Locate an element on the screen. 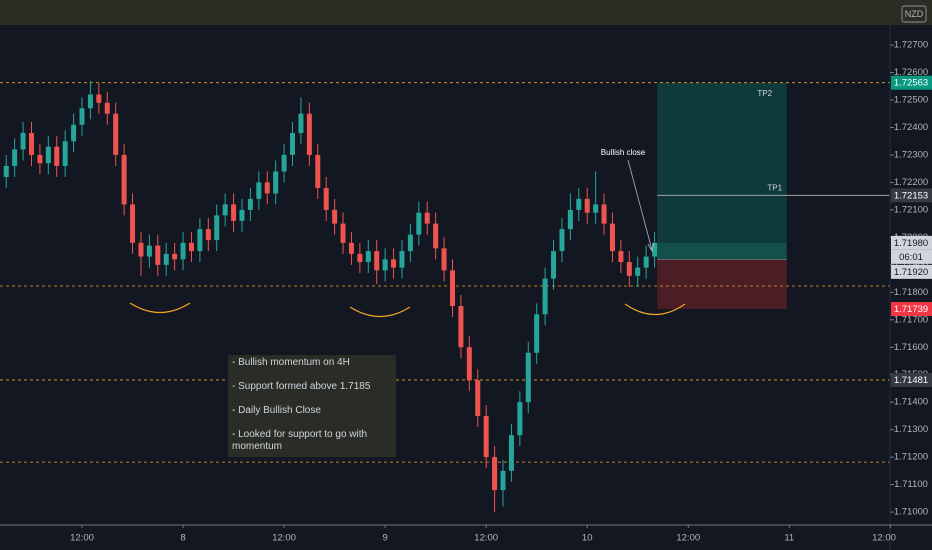 Image resolution: width=932 pixels, height=550 pixels. x-tick-label: 10 is located at coordinates (587, 538).